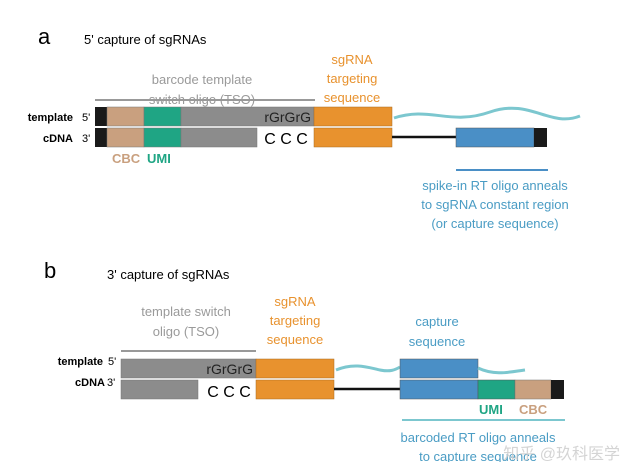  Describe the element at coordinates (101, 116) in the screenshot. I see `template-black-segment` at that location.